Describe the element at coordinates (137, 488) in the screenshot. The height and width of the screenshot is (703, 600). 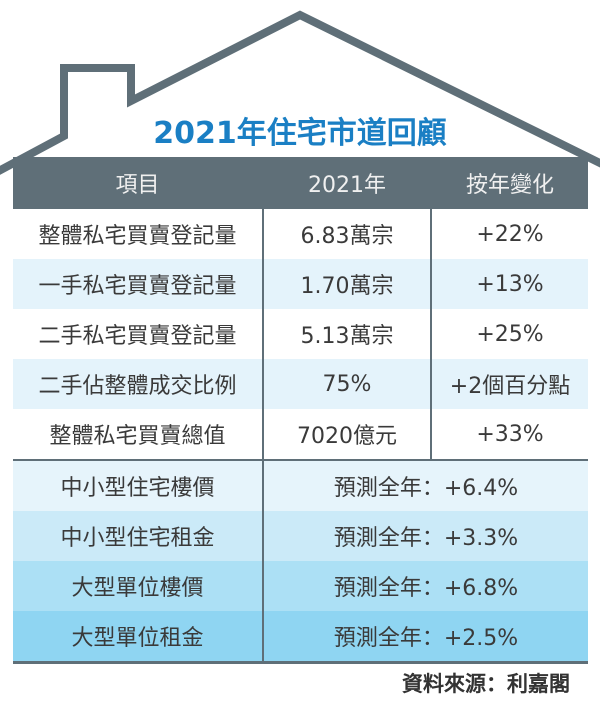
I see `cell-item: 中小型住宅樓價` at that location.